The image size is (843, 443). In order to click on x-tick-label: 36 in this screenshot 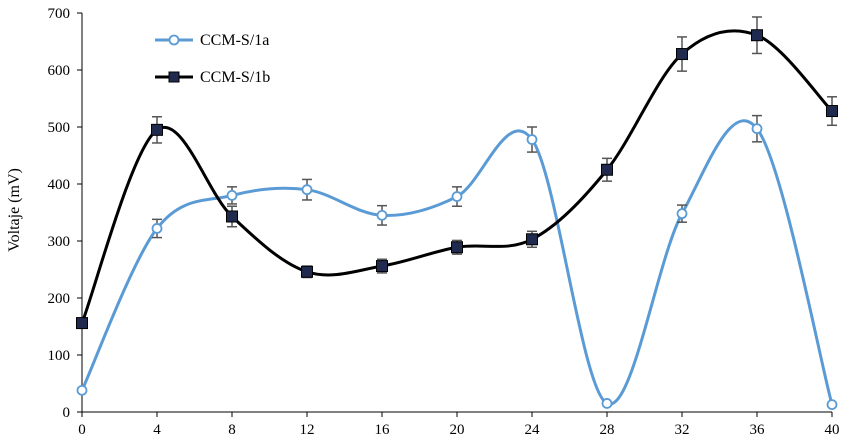, I will do `click(758, 430)`.